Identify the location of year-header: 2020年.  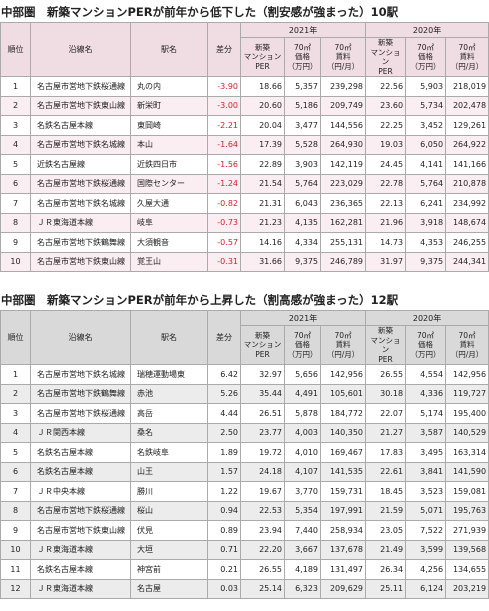
(427, 30).